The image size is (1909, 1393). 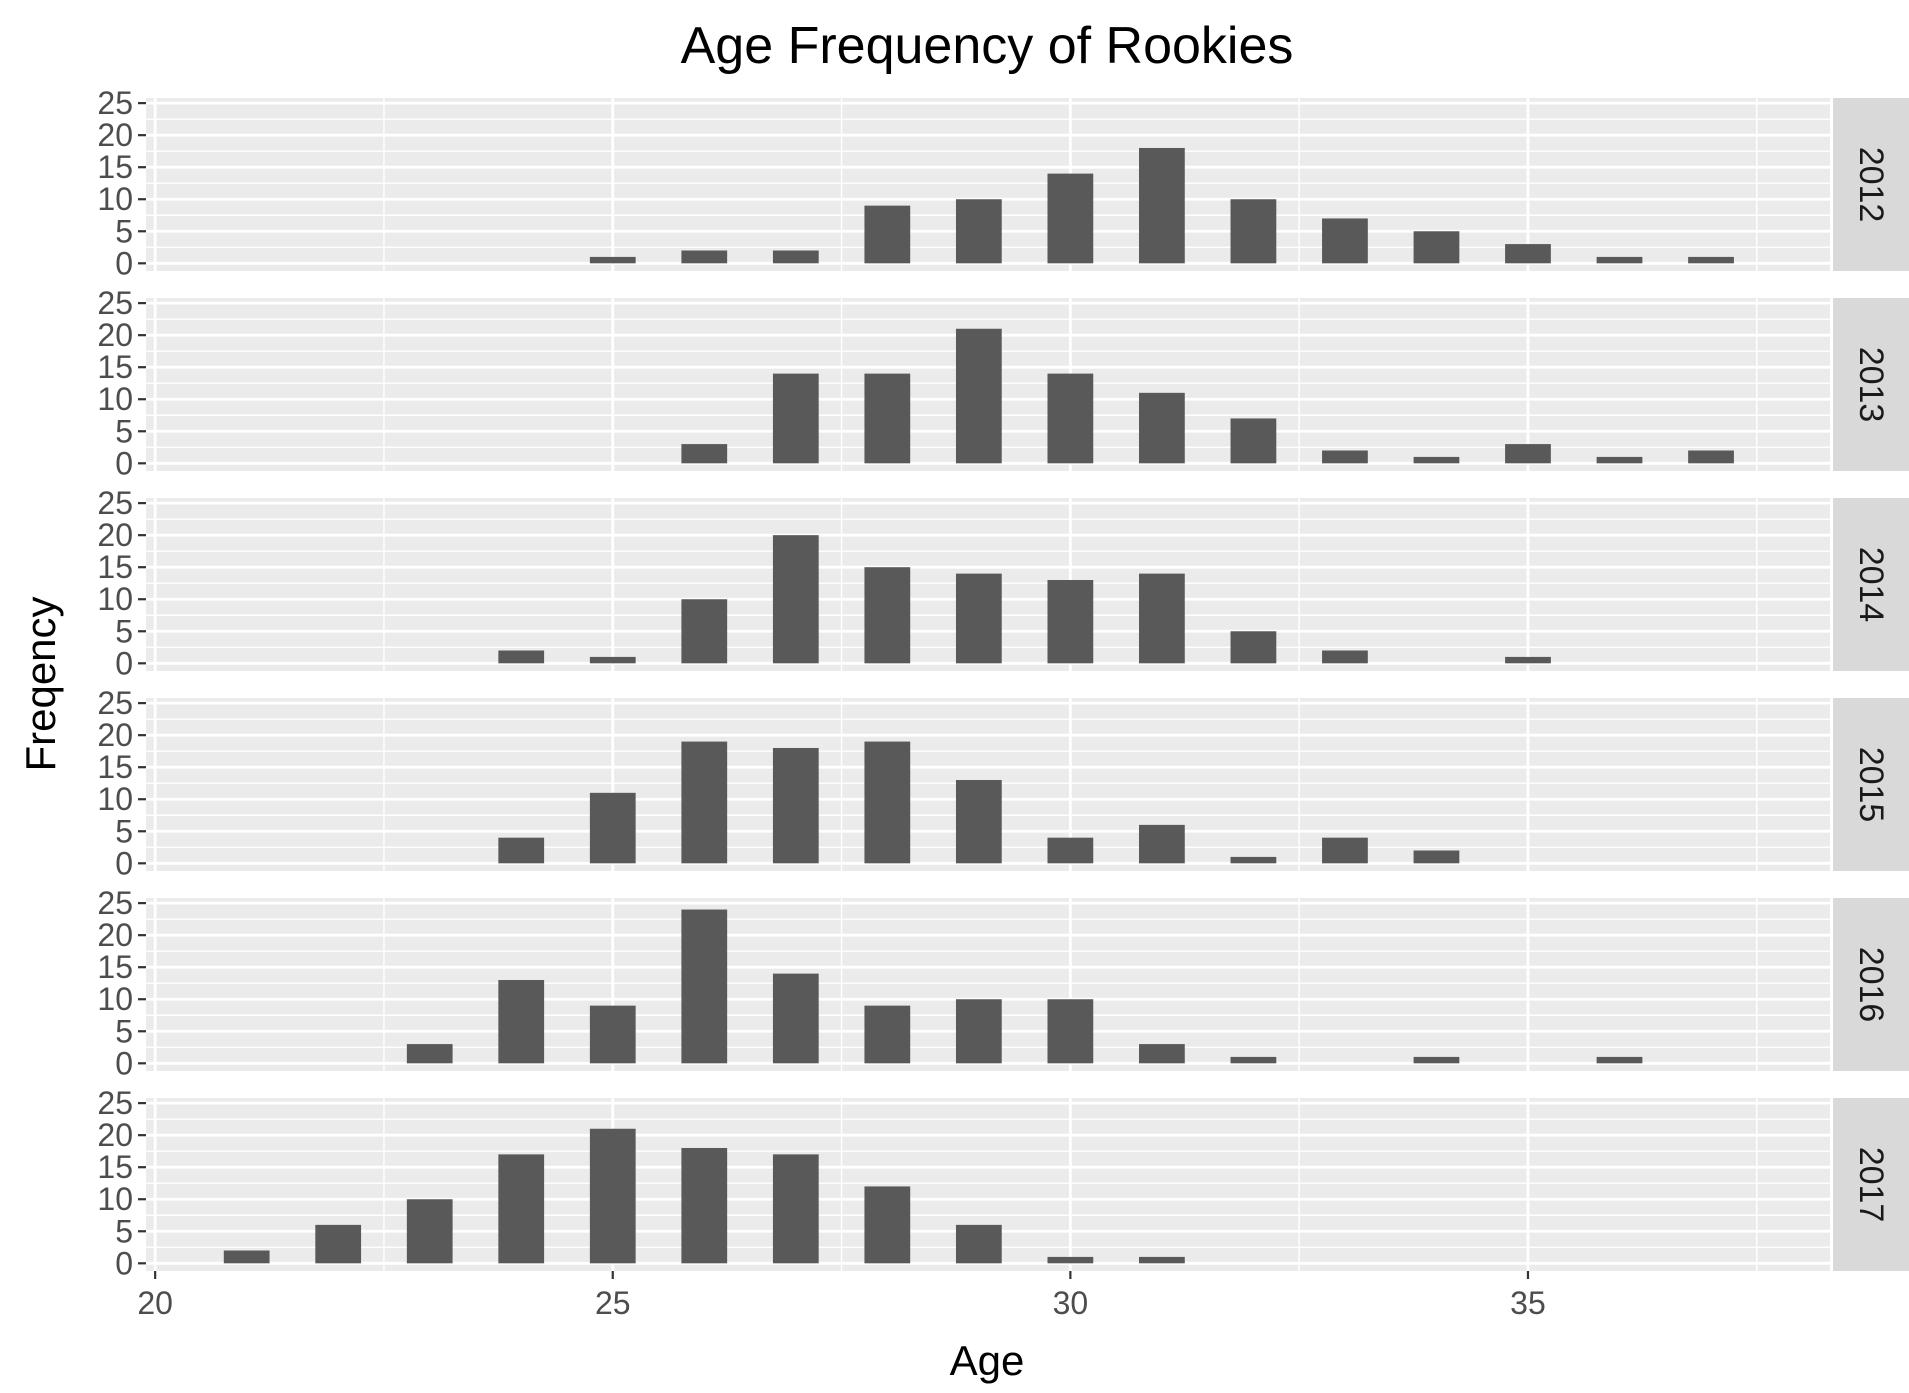 I want to click on facet-label-2015: 2015, so click(x=1871, y=785).